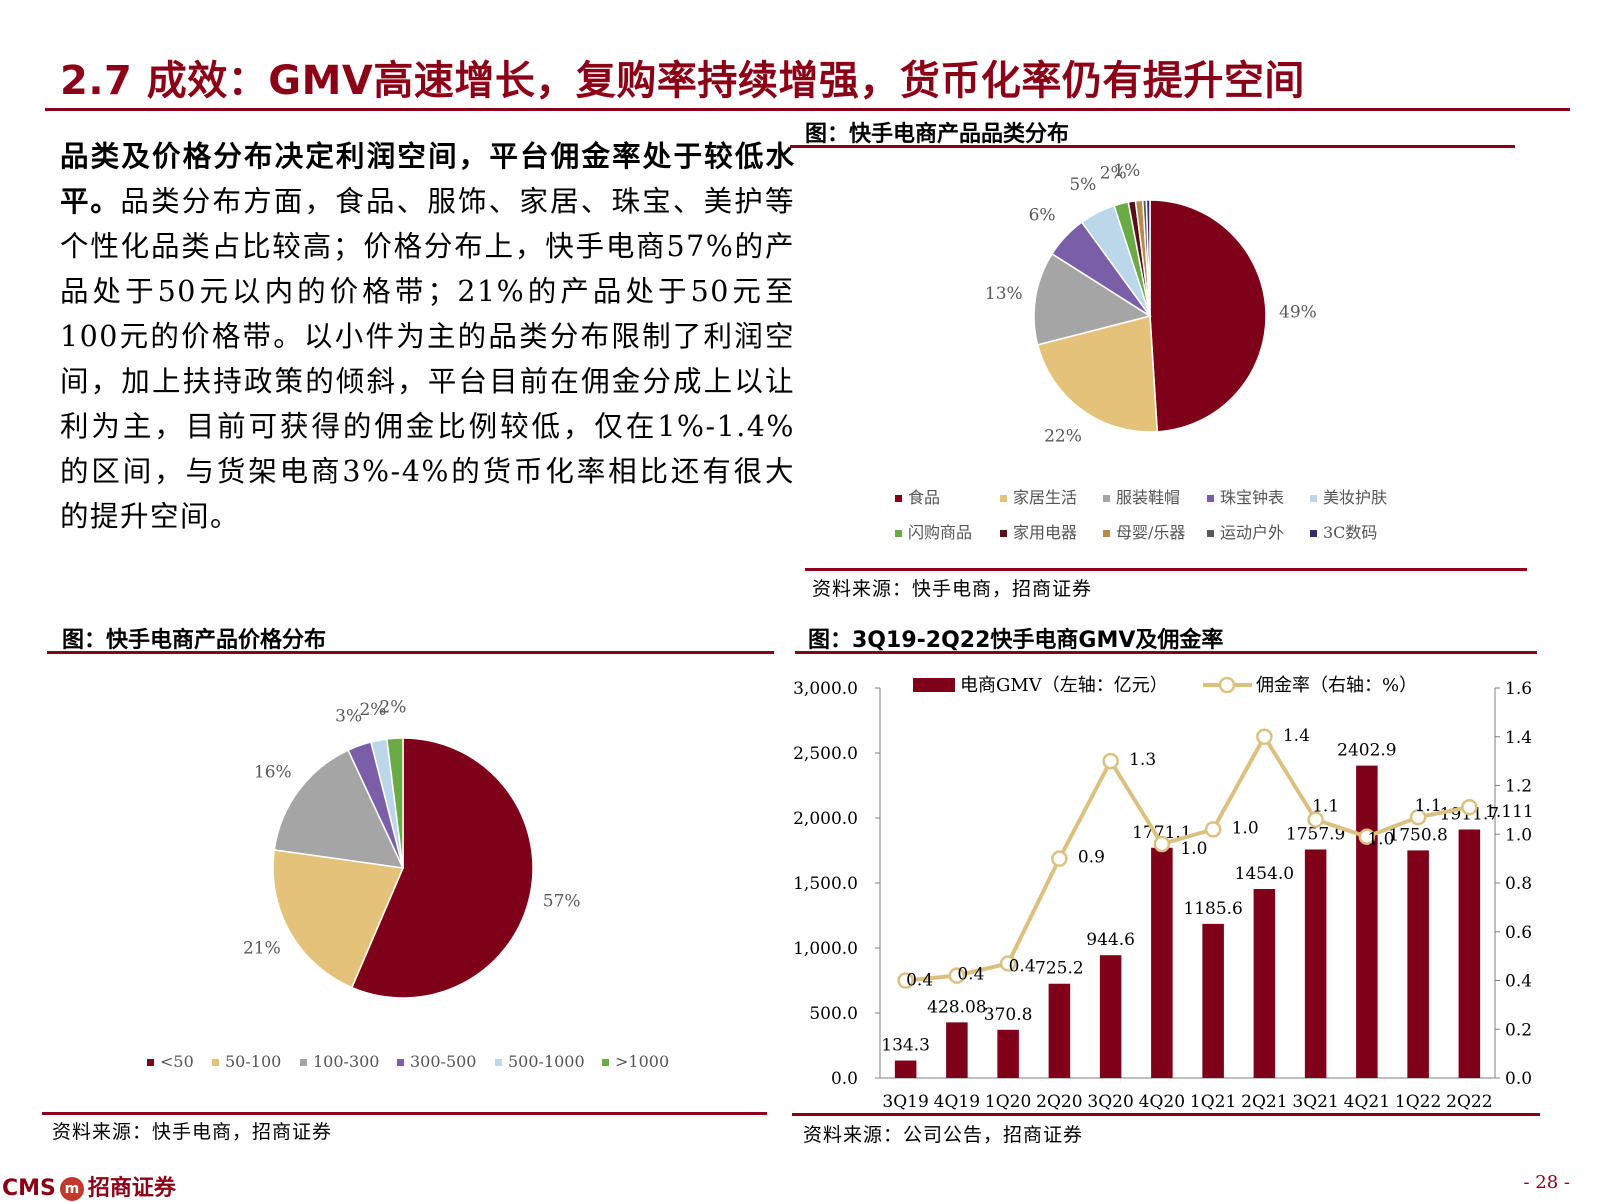  What do you see at coordinates (807, 109) in the screenshot?
I see `title-rule` at bounding box center [807, 109].